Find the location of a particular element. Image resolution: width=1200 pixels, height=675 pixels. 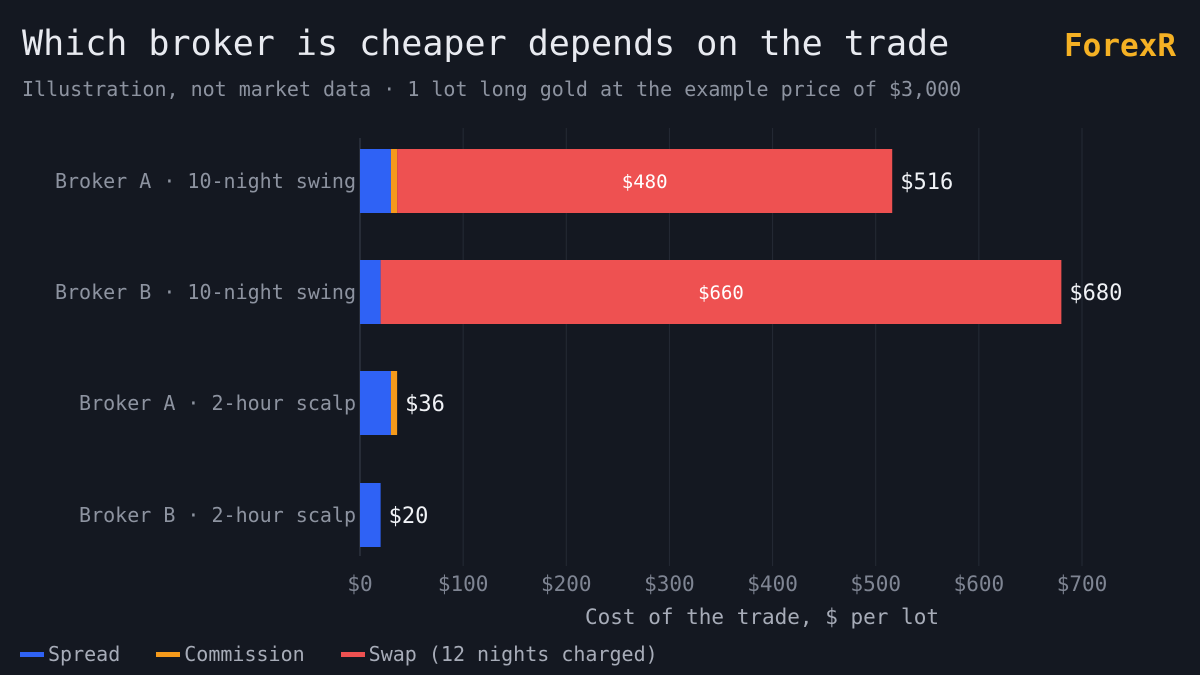

x-tick-label: $700 is located at coordinates (1082, 584).